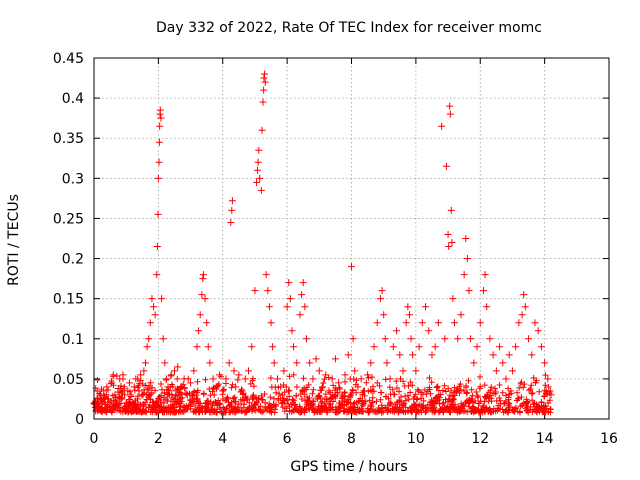  What do you see at coordinates (158, 439) in the screenshot?
I see `x-tick-label: 2` at bounding box center [158, 439].